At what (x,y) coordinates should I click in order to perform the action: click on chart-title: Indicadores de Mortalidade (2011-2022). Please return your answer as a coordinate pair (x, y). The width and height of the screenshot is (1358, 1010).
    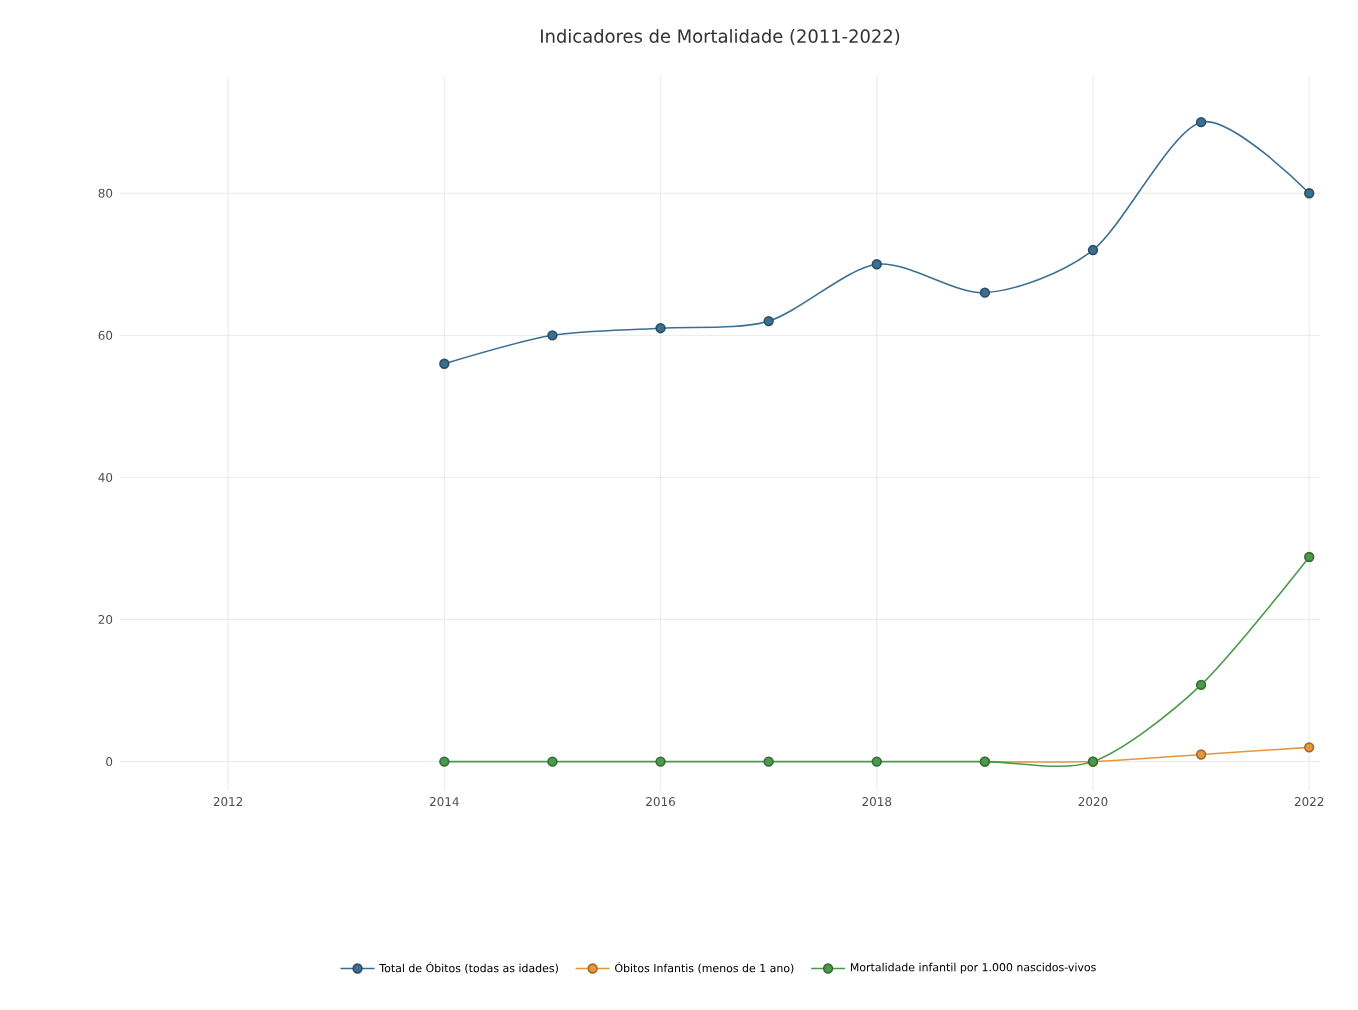
    Looking at the image, I should click on (720, 37).